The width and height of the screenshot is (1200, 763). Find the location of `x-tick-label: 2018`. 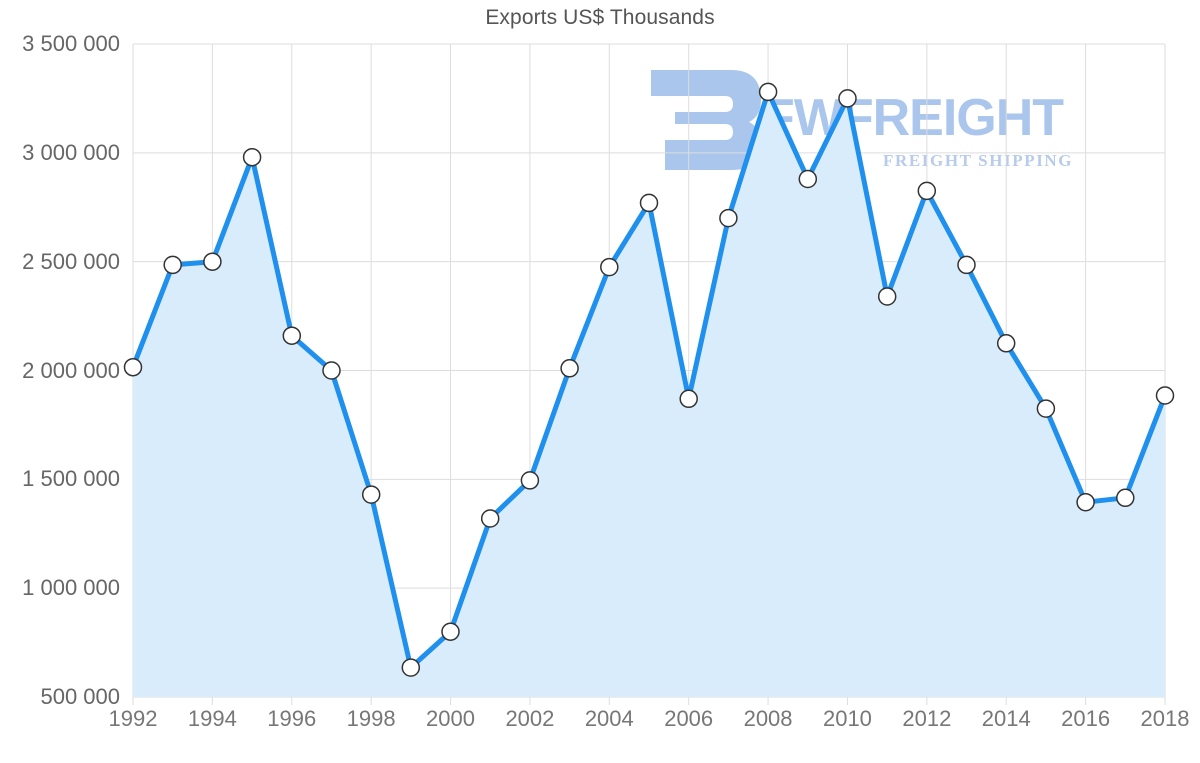

x-tick-label: 2018 is located at coordinates (1165, 718).